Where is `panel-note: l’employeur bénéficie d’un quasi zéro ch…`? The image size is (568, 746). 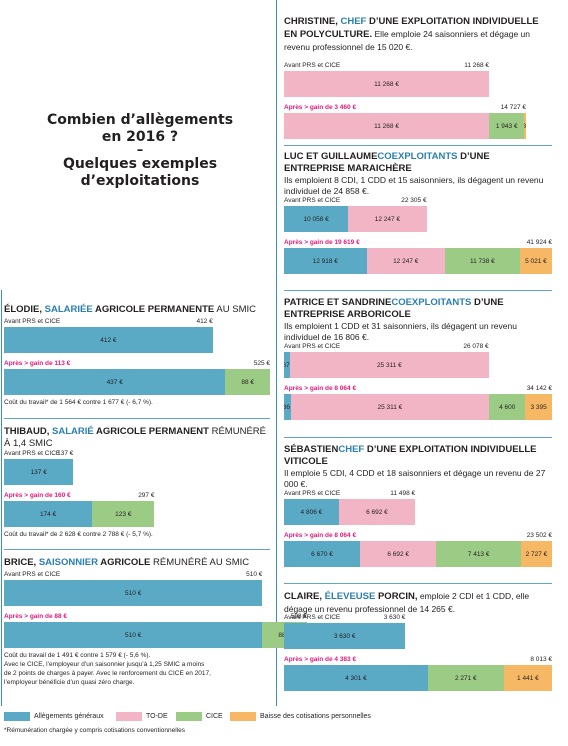
panel-note: l’employeur bénéficie d’un quasi zéro ch… is located at coordinates (69, 682).